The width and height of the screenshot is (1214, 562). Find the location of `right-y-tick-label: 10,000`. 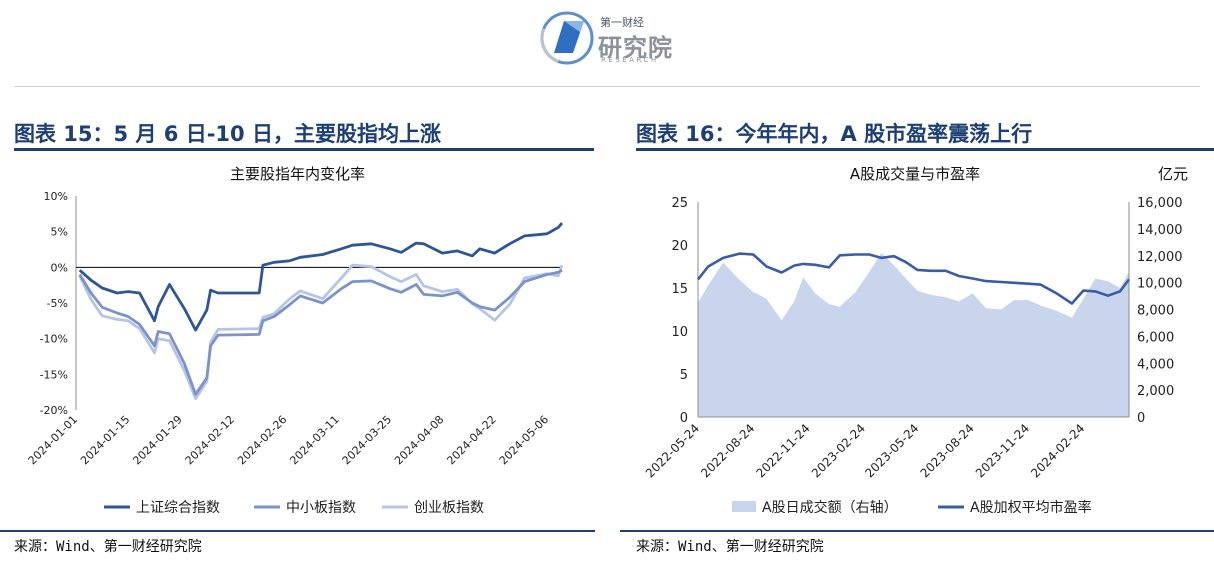

right-y-tick-label: 10,000 is located at coordinates (1160, 284).